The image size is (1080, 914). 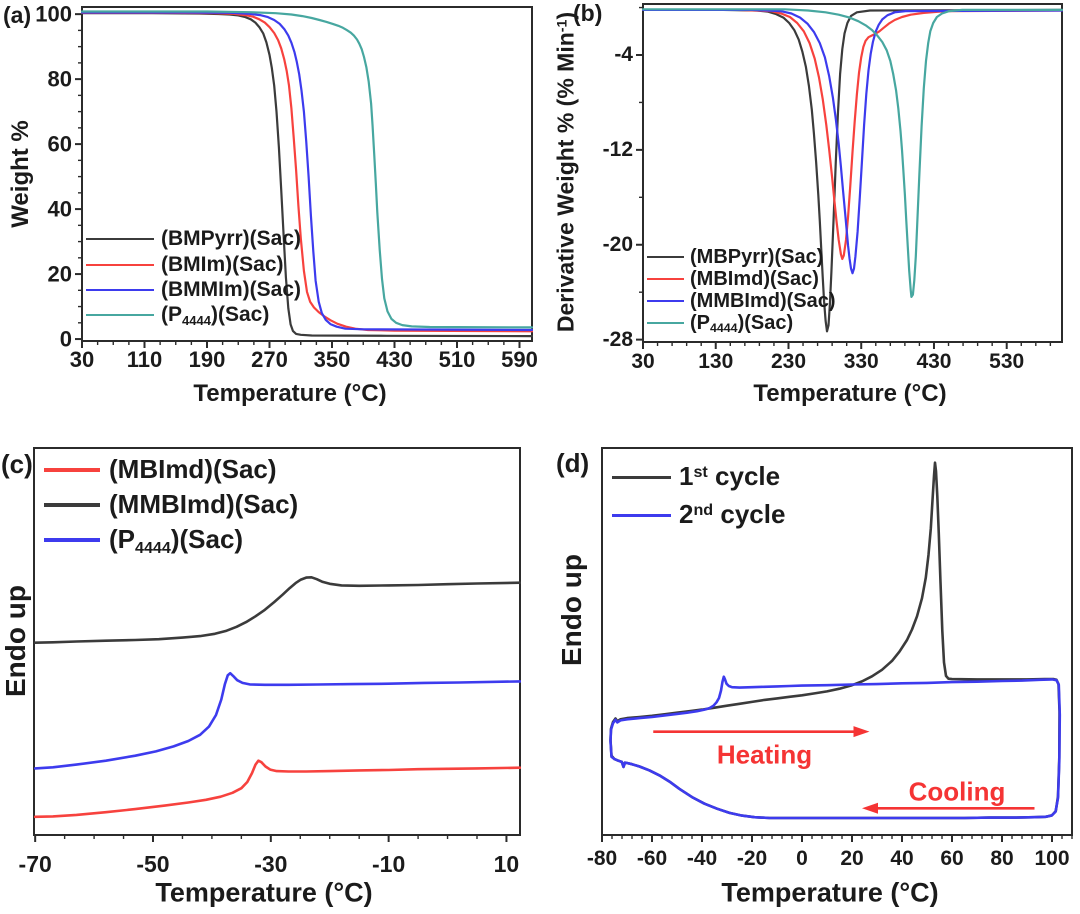 I want to click on legend-label-text: (MBImd)(Sac), so click(x=193, y=469).